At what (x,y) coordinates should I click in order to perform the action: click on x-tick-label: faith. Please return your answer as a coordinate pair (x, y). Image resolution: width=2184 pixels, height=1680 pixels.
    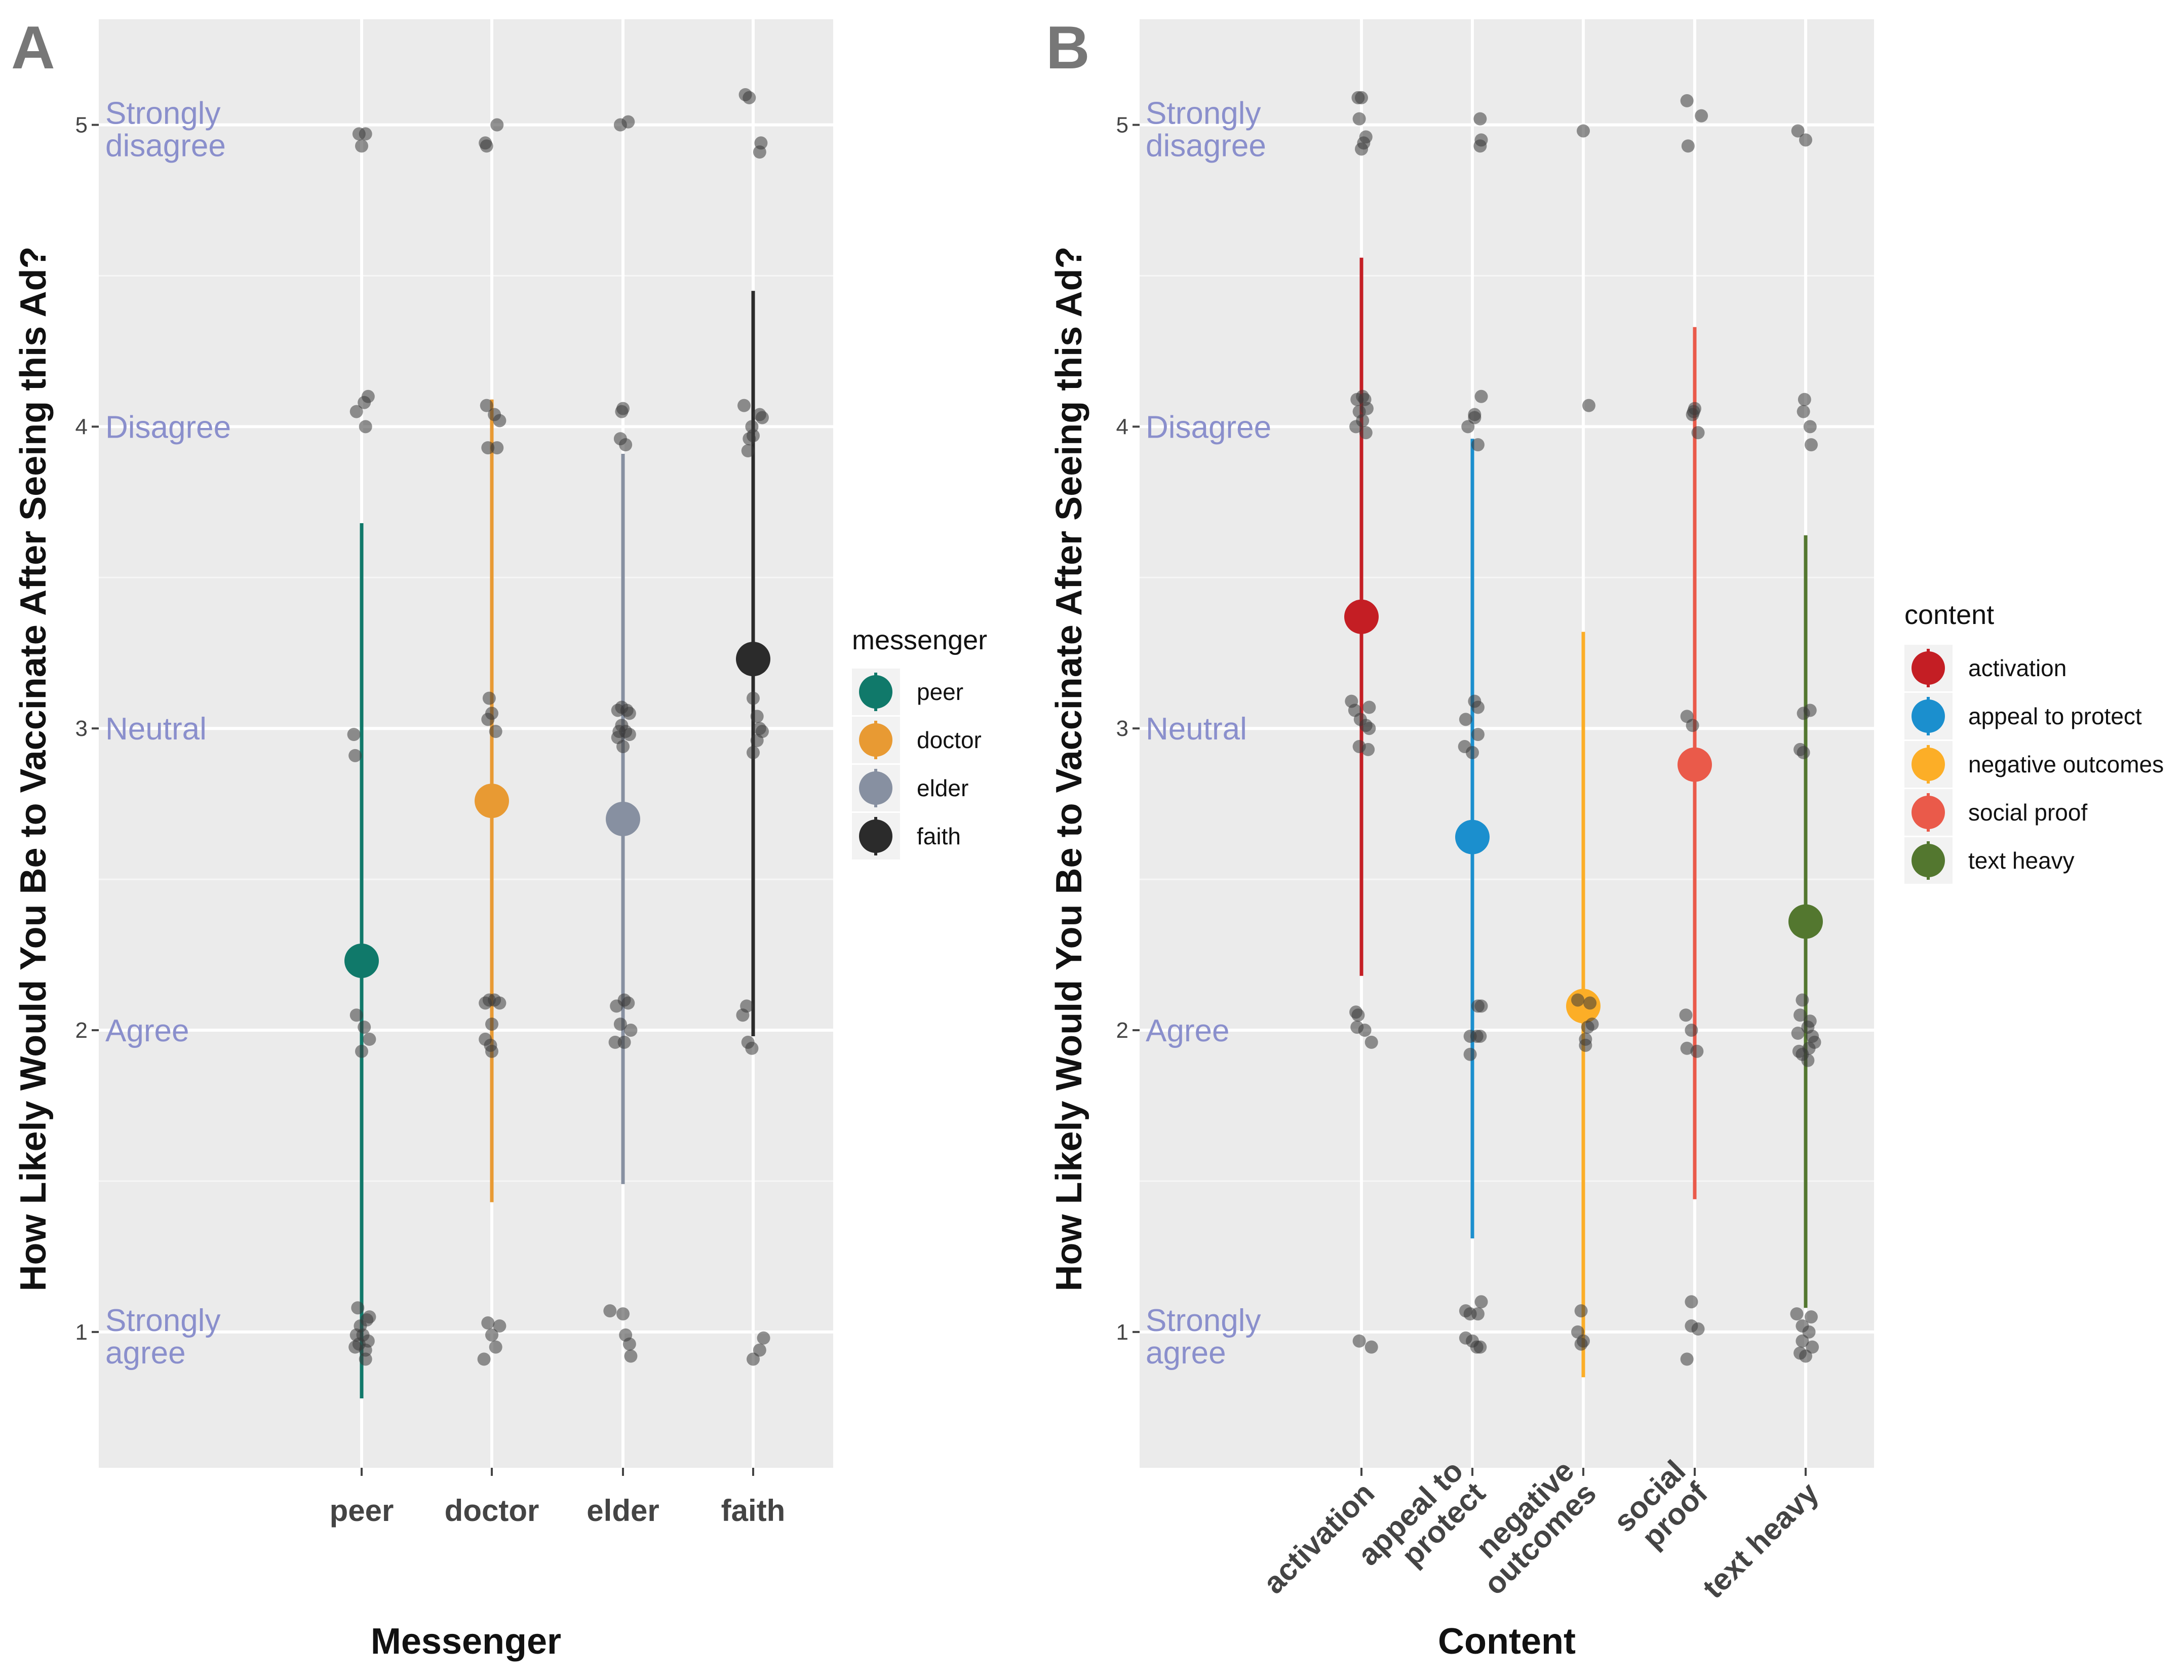
    Looking at the image, I should click on (753, 1511).